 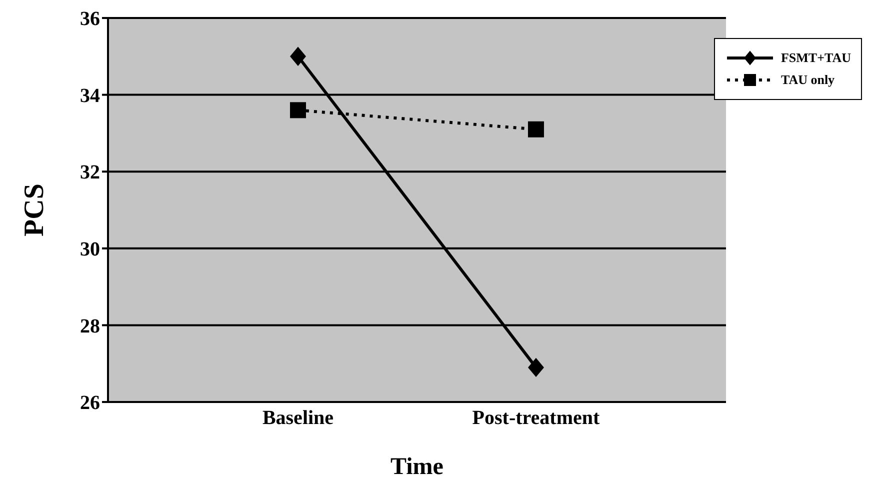 I want to click on y-tick-label: 36, so click(x=90, y=19).